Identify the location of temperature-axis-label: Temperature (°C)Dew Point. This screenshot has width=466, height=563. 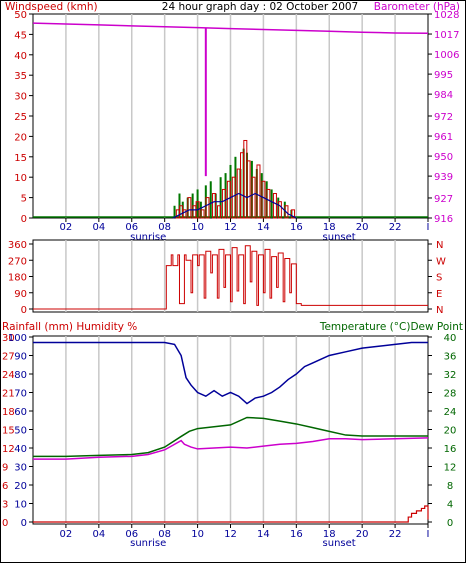
(391, 327).